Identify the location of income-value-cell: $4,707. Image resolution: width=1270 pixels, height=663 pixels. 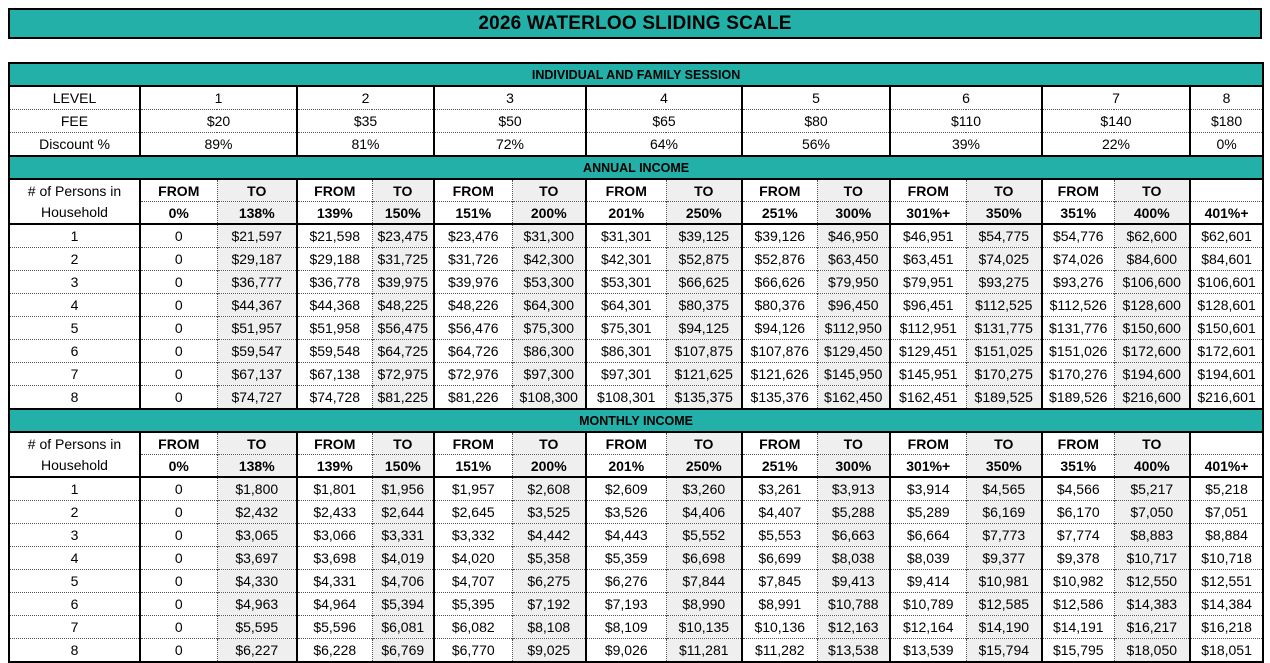
(472, 581).